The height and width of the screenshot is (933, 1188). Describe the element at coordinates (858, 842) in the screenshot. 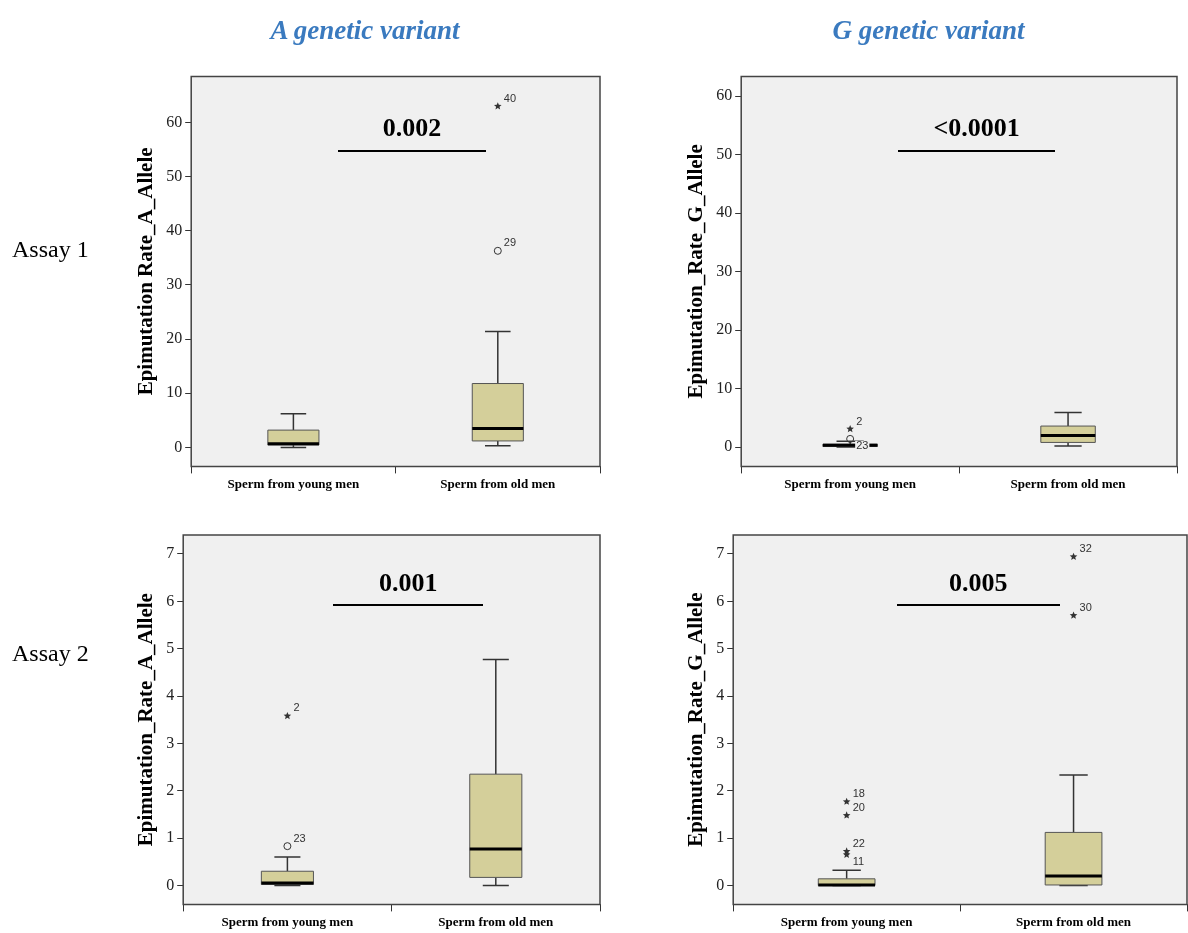

I see `annotation: 22` at that location.